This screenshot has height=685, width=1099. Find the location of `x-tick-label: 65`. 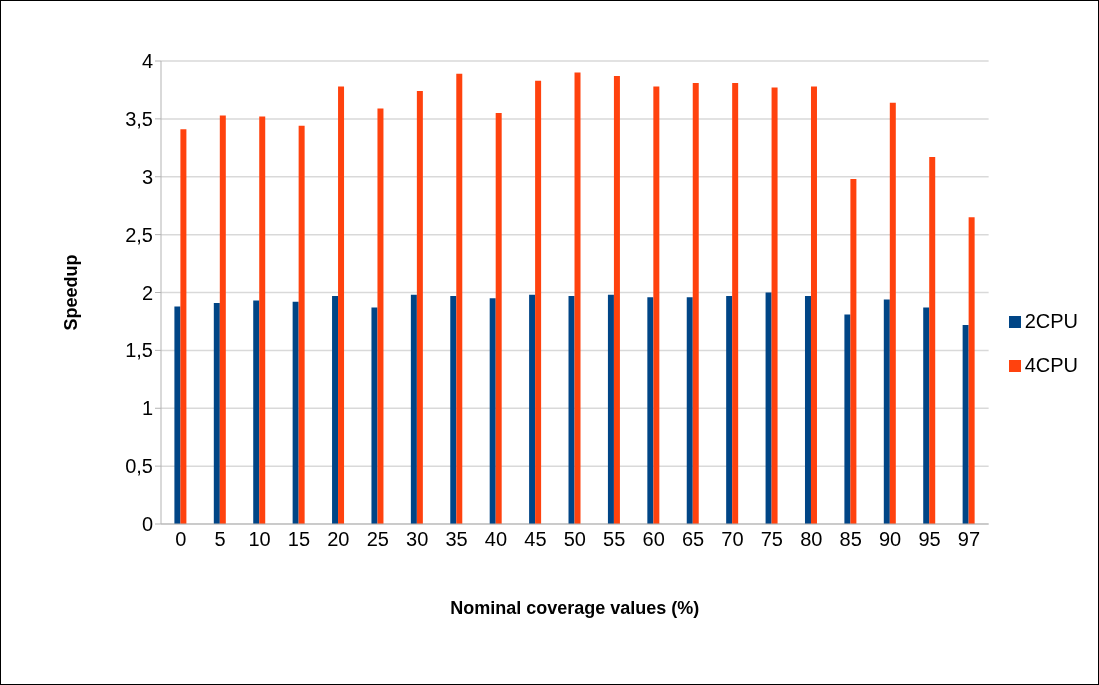

x-tick-label: 65 is located at coordinates (693, 539).